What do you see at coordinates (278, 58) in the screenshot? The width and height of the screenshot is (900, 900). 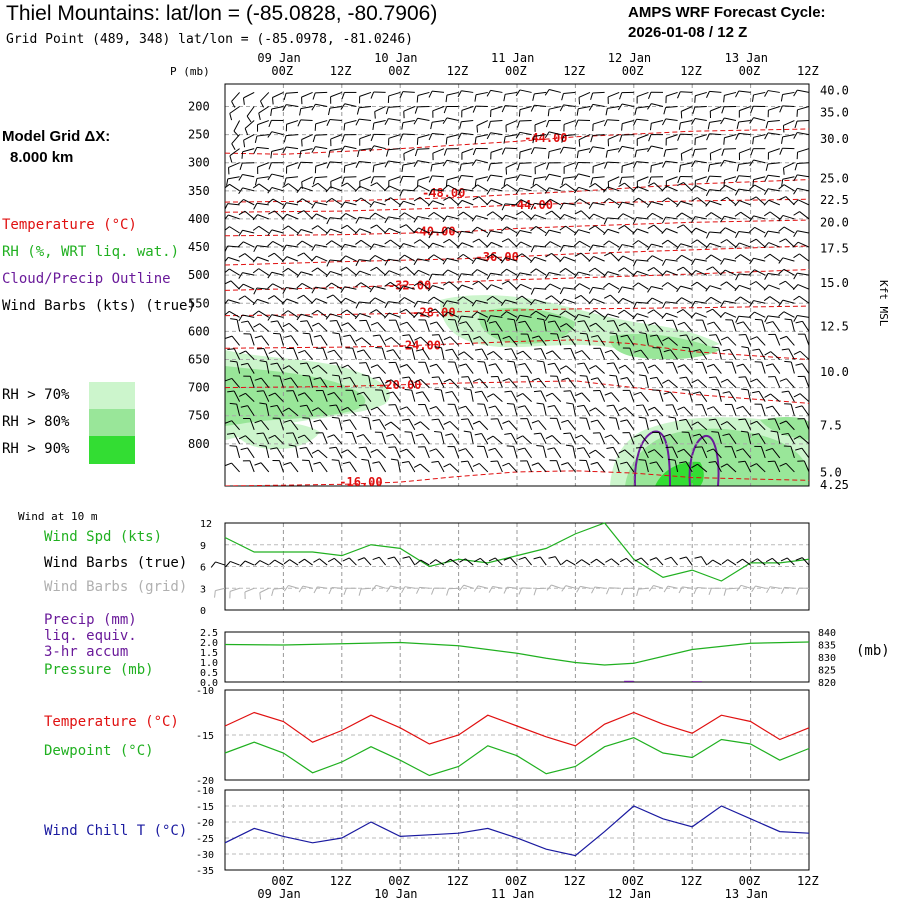 I see `date-label-top: 09 Jan` at bounding box center [278, 58].